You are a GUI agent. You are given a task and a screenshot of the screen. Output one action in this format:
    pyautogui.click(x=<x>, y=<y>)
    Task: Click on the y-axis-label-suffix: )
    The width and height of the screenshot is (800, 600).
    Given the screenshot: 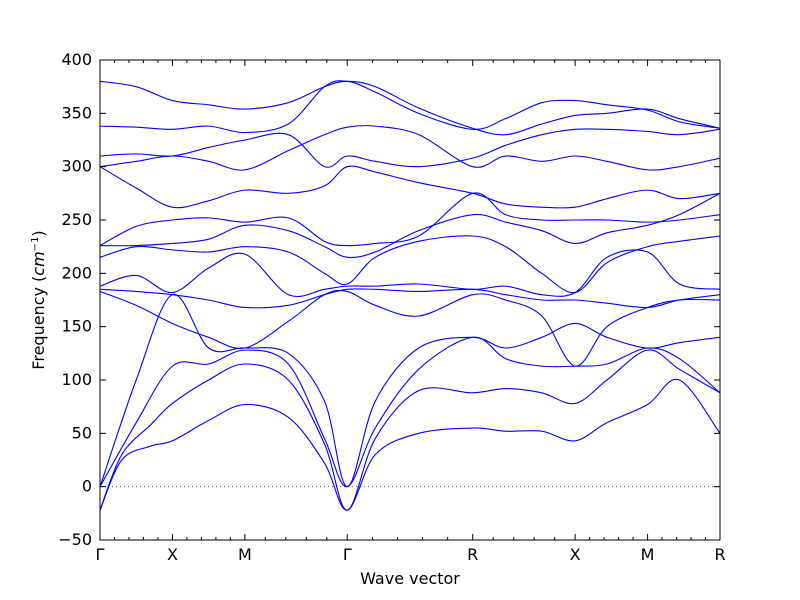 What is the action you would take?
    pyautogui.click(x=38, y=233)
    